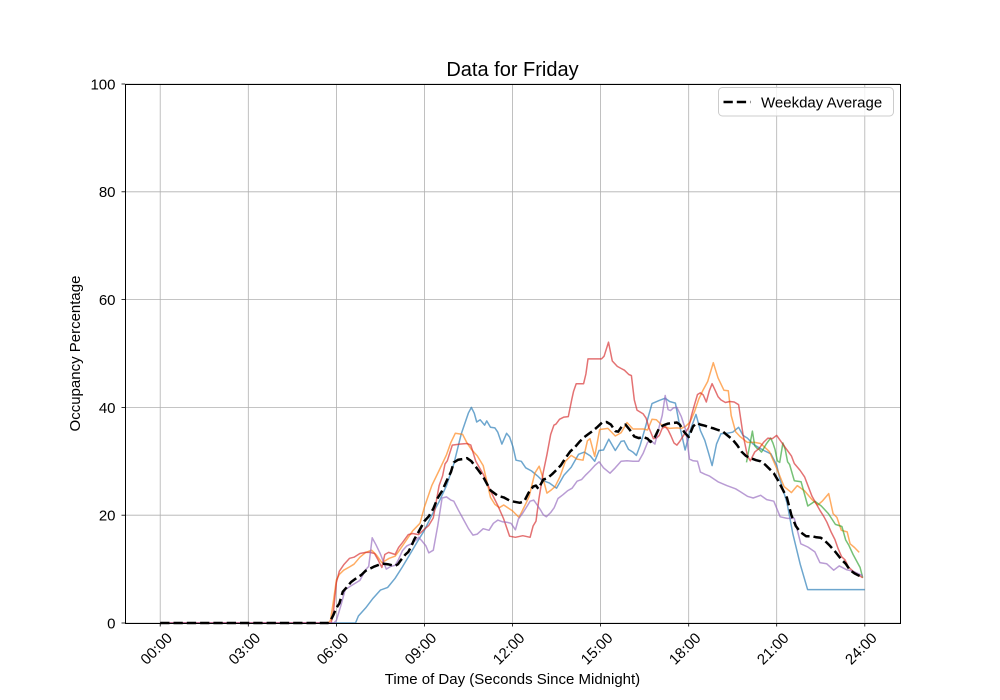  I want to click on svg-text: 80, so click(107, 192).